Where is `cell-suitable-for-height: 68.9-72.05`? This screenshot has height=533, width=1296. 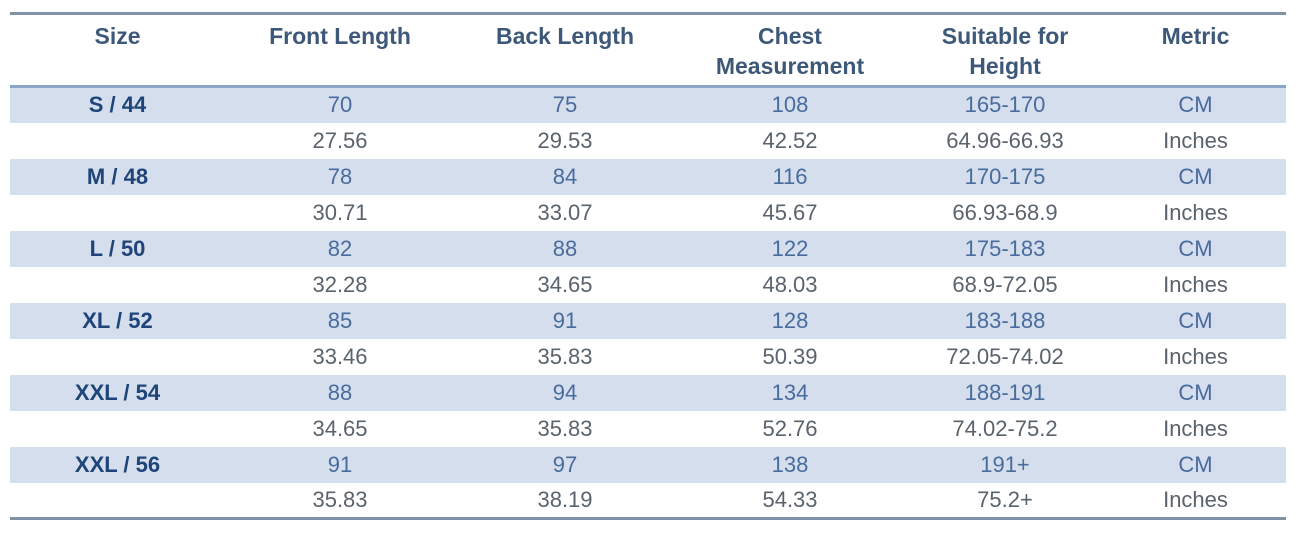 cell-suitable-for-height: 68.9-72.05 is located at coordinates (1005, 284).